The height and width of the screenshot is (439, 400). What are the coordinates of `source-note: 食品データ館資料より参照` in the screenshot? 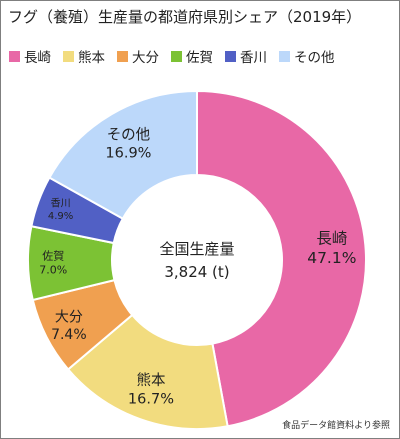 It's located at (336, 426).